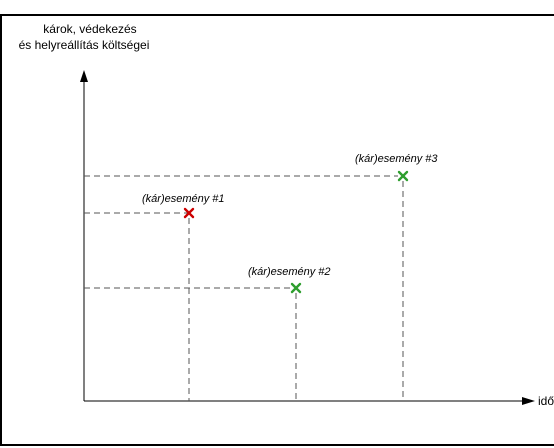  I want to click on x-axis-label: idő, so click(546, 401).